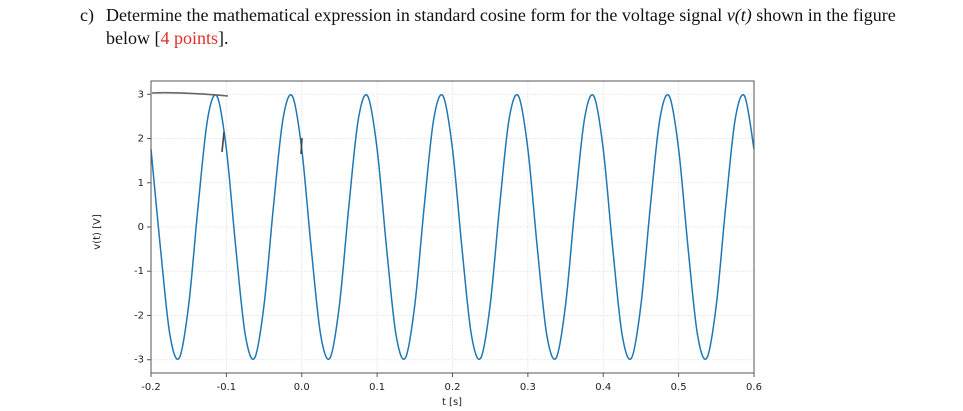  Describe the element at coordinates (528, 387) in the screenshot. I see `x-tick-label: 0.3` at that location.